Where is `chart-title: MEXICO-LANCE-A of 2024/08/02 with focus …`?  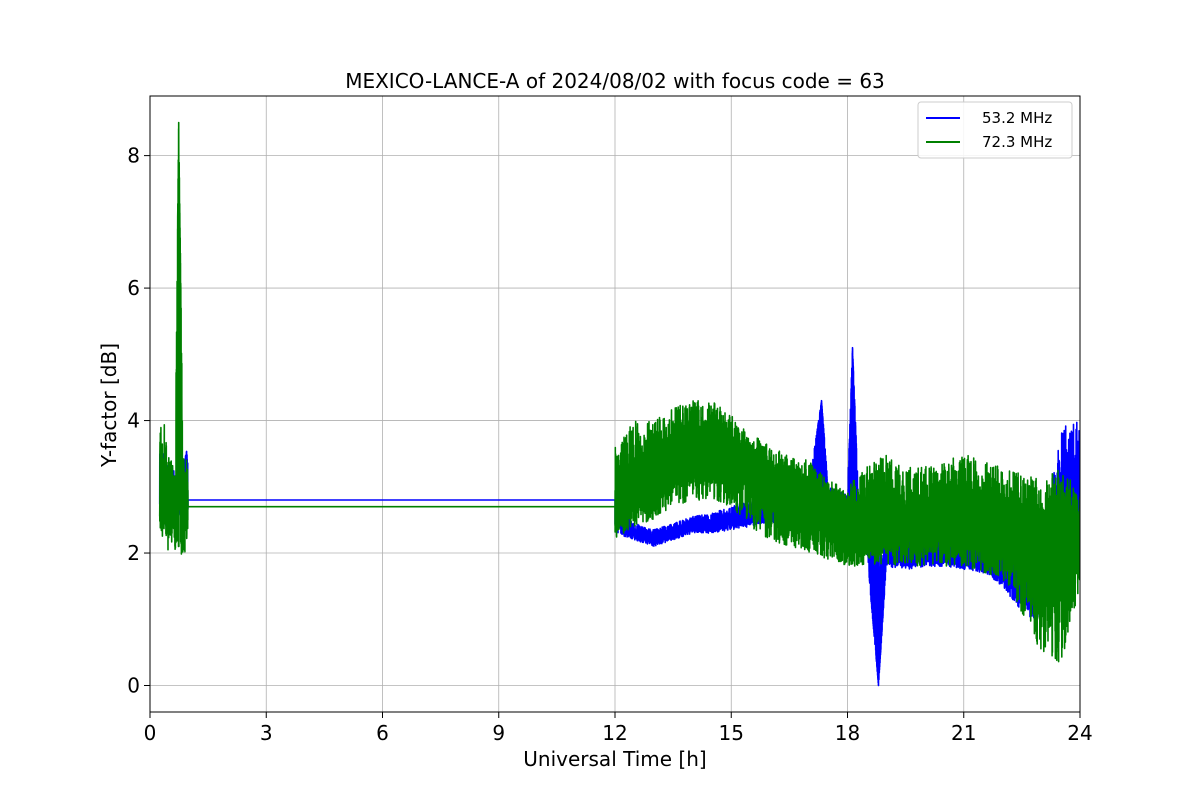
chart-title: MEXICO-LANCE-A of 2024/08/02 with focus … is located at coordinates (615, 81).